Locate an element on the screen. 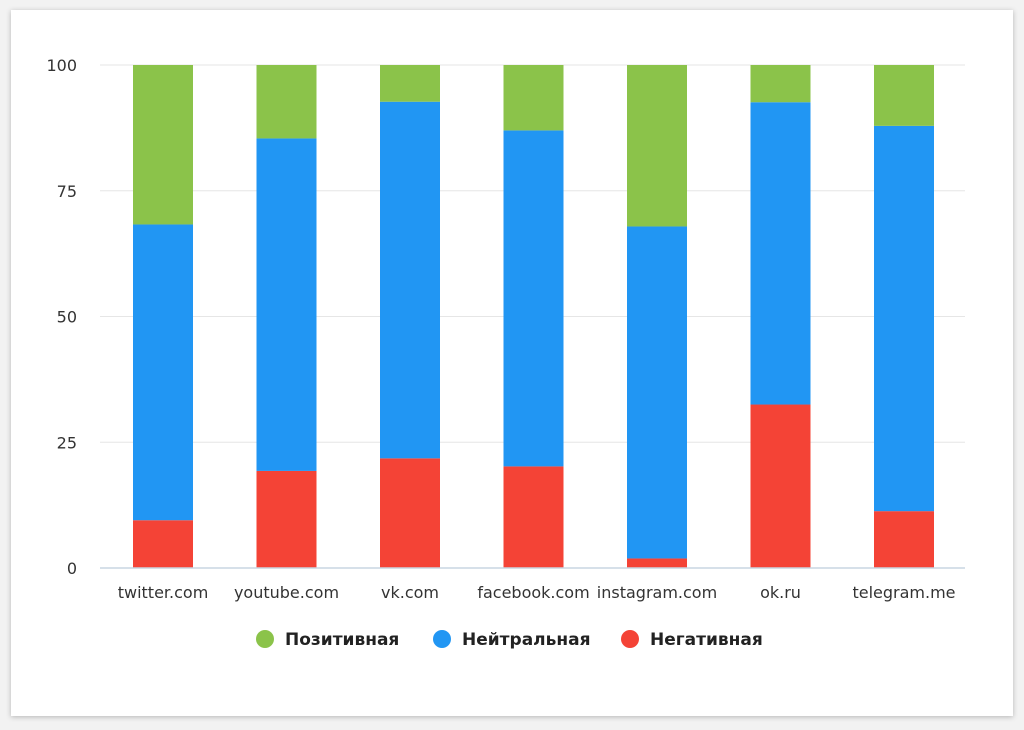 Image resolution: width=1024 pixels, height=730 pixels. legend-label: Негативная is located at coordinates (706, 640).